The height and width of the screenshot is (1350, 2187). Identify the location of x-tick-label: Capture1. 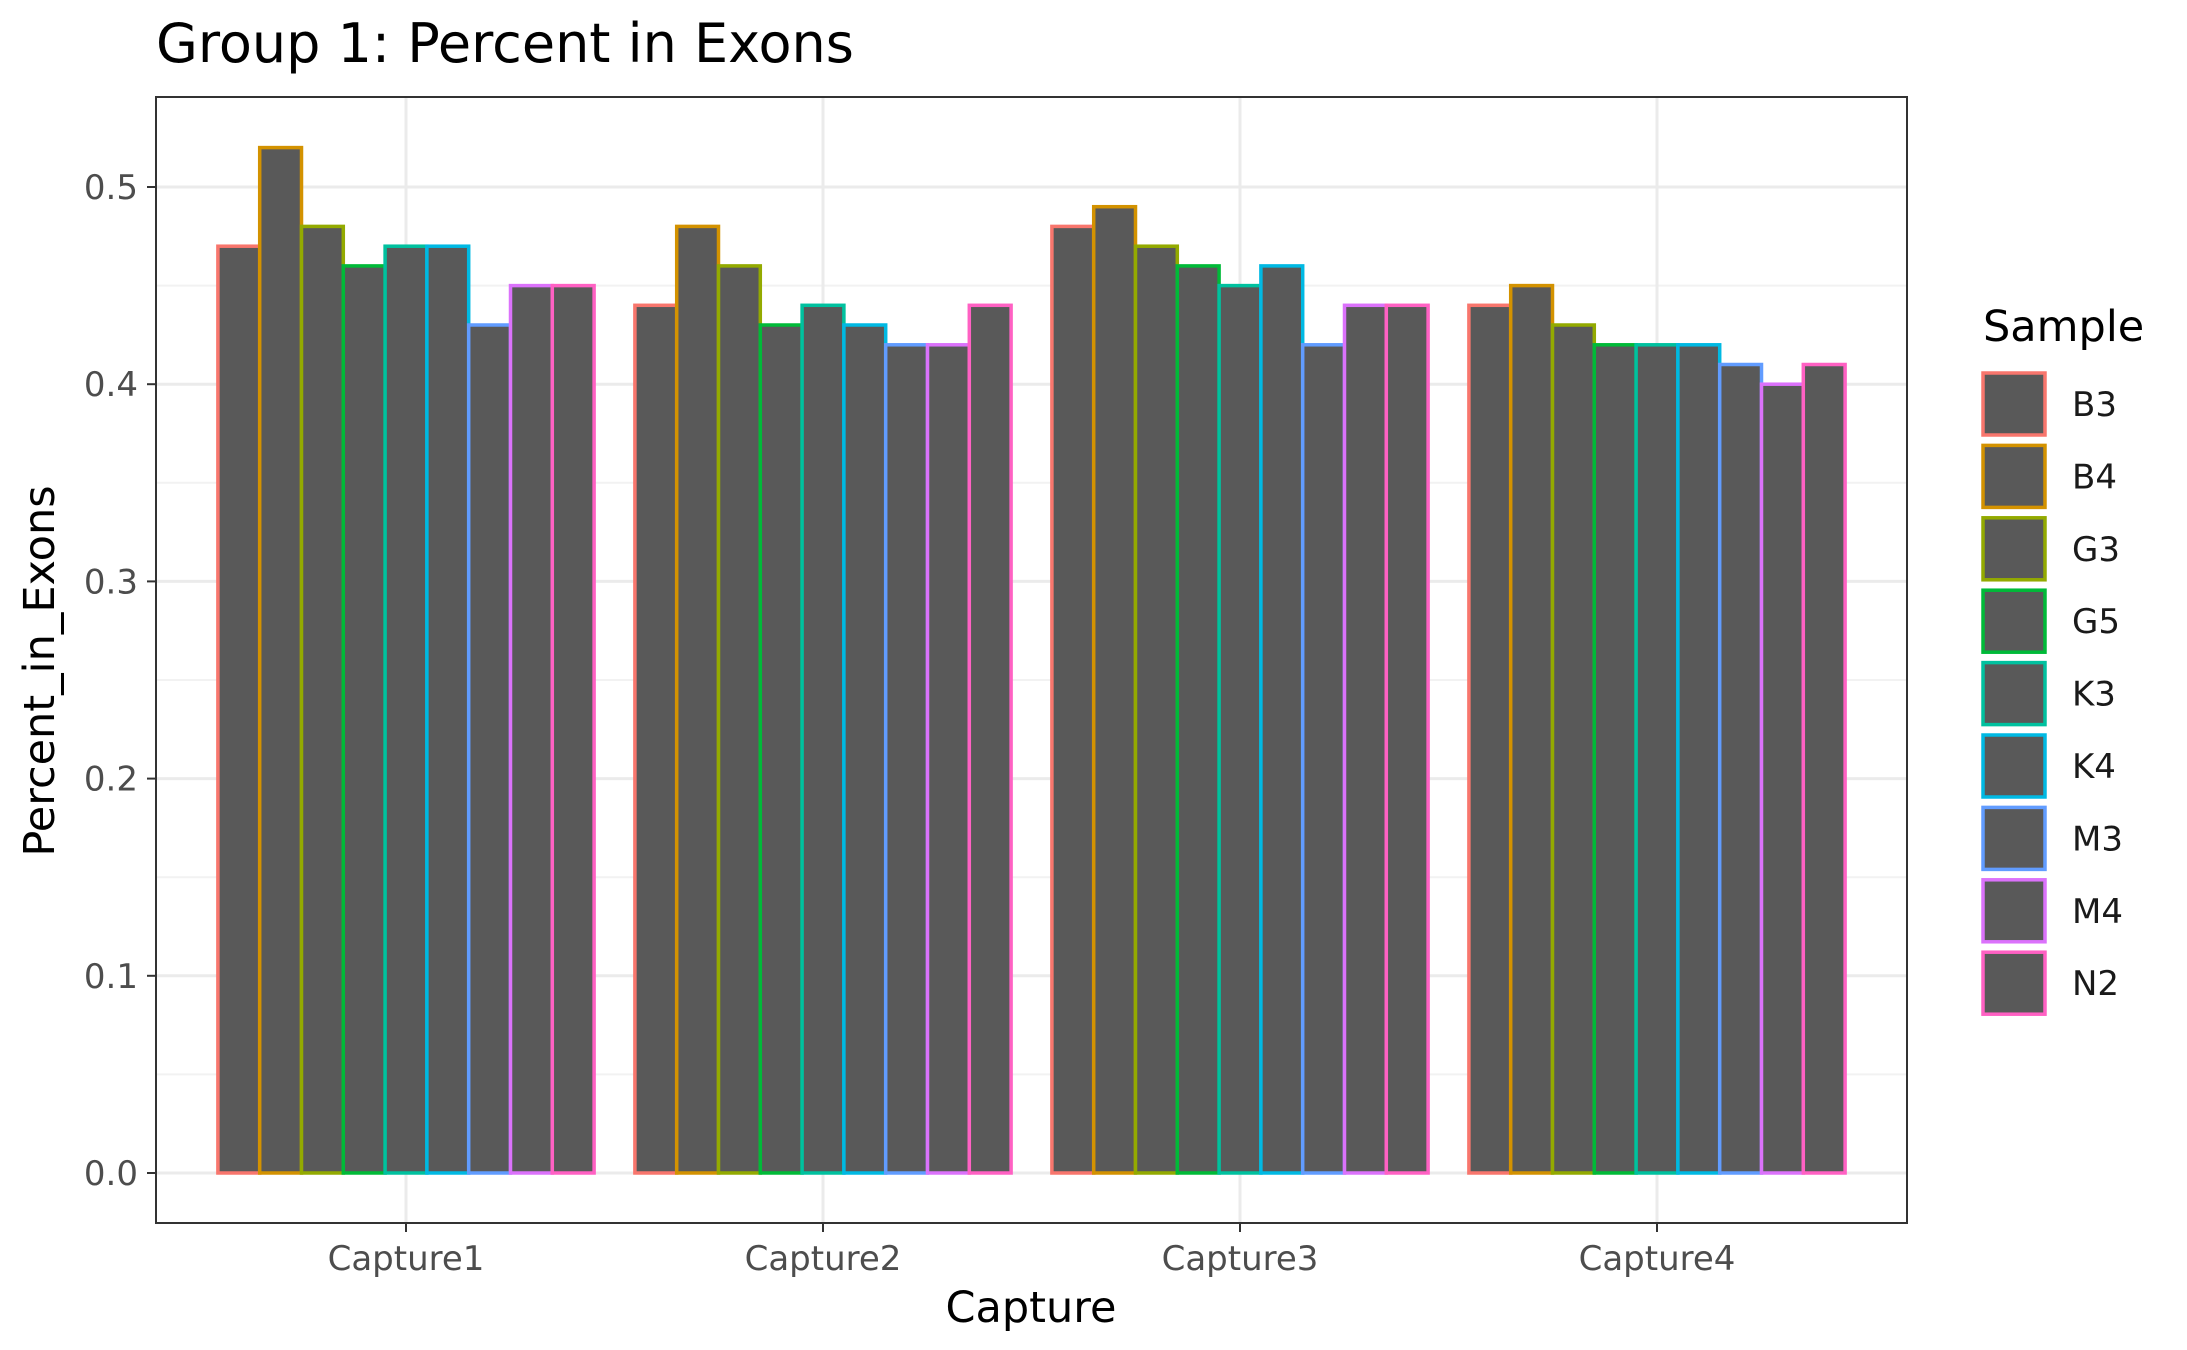
(406, 1259).